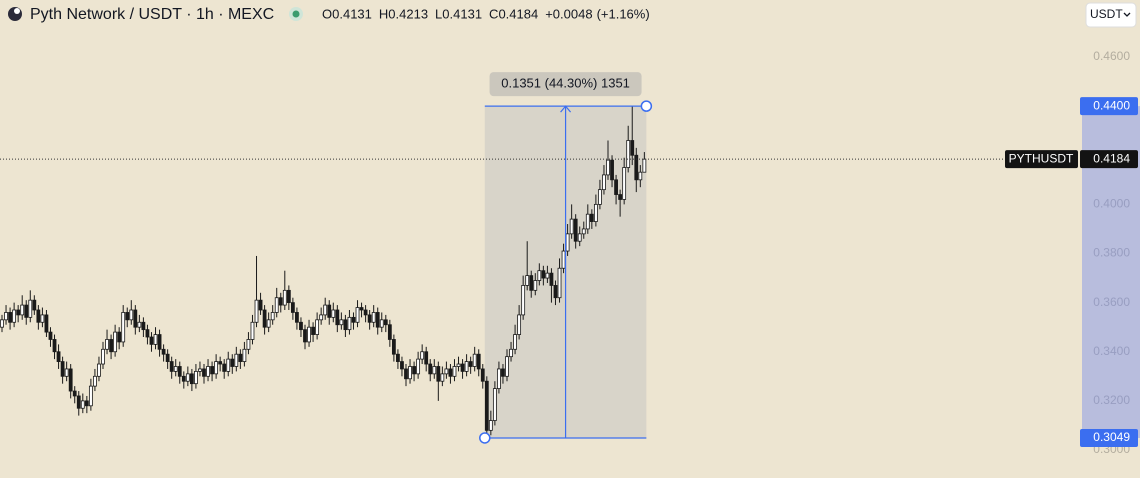  What do you see at coordinates (327, 13) in the screenshot?
I see `legend-key: O` at bounding box center [327, 13].